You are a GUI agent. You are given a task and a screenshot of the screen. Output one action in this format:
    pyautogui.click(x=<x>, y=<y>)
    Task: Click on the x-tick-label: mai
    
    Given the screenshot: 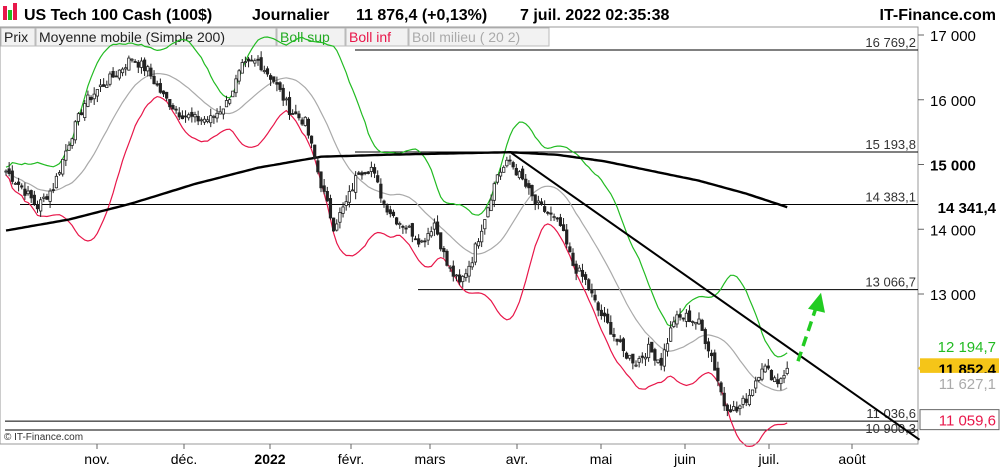 What is the action you would take?
    pyautogui.click(x=601, y=459)
    